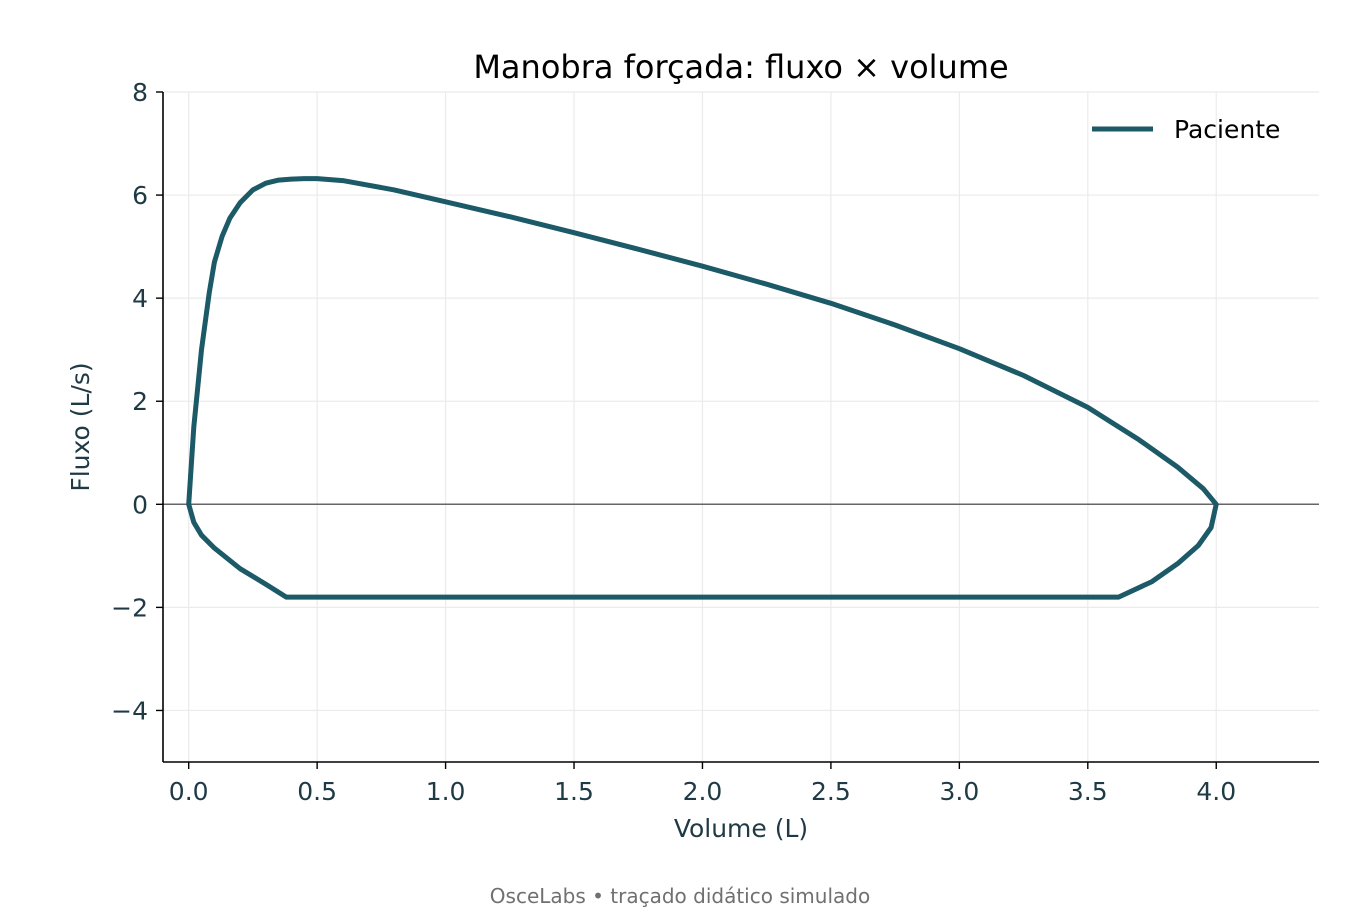  Describe the element at coordinates (831, 791) in the screenshot. I see `x-tick-label-5: 2.5` at that location.